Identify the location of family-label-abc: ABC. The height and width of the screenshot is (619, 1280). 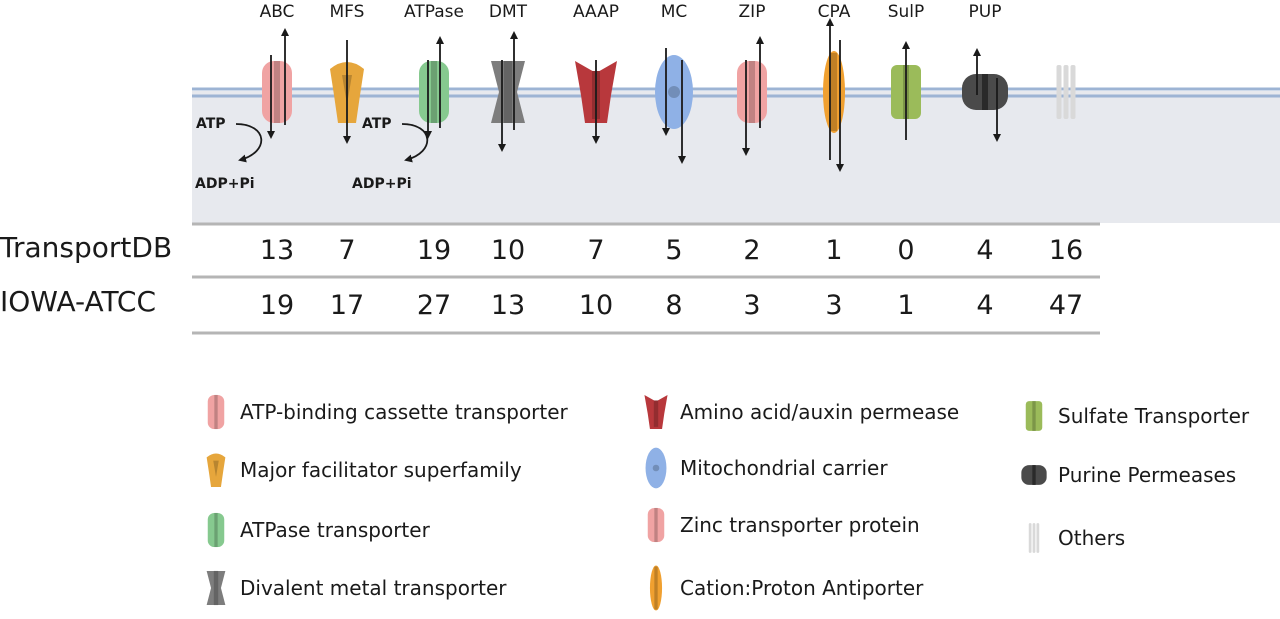
(277, 12).